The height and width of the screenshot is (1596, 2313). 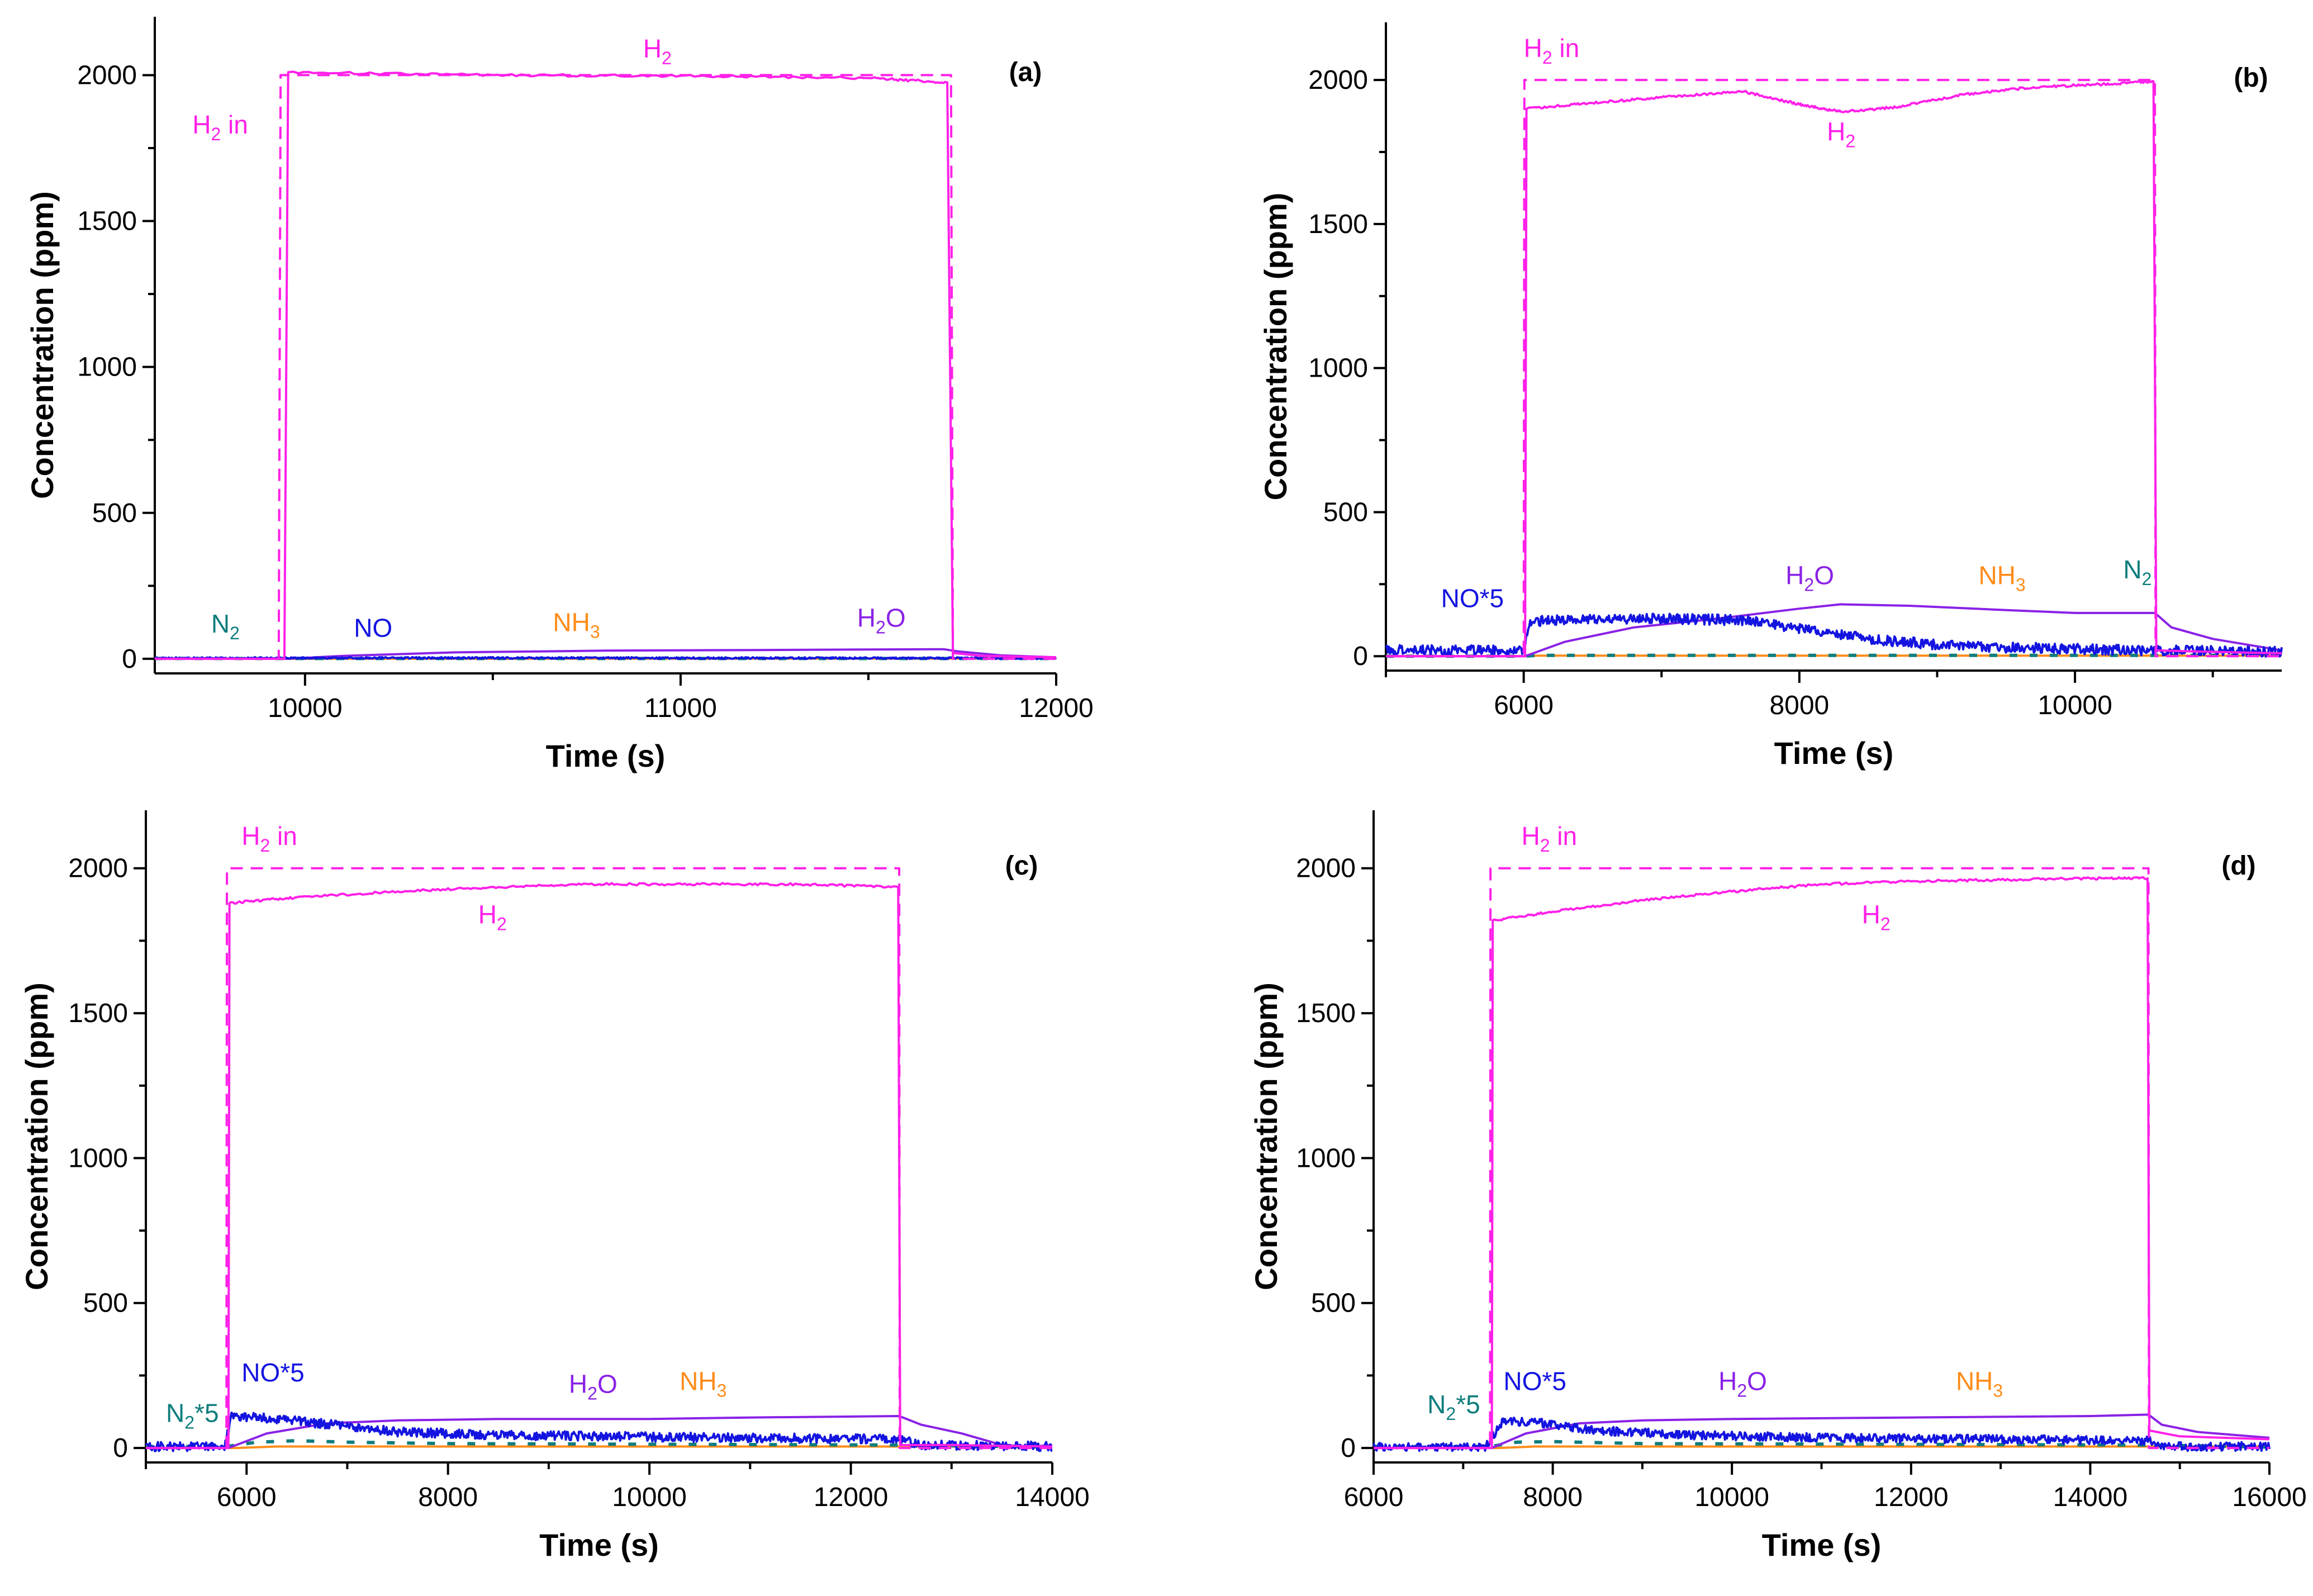 What do you see at coordinates (1026, 72) in the screenshot?
I see `panel-label: (a)` at bounding box center [1026, 72].